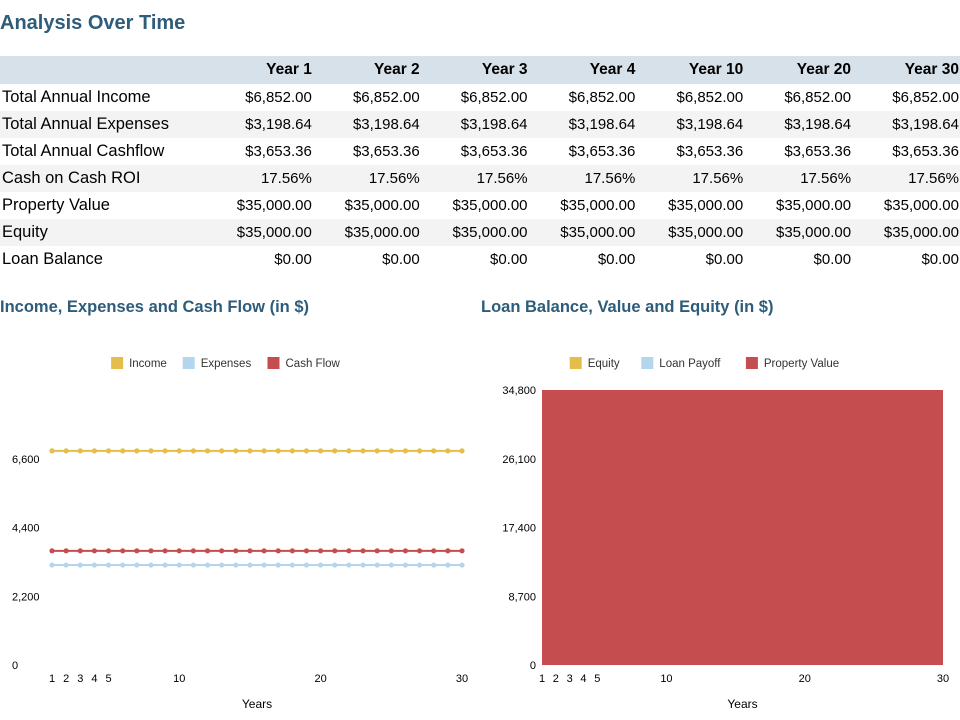 This screenshot has height=720, width=960. What do you see at coordinates (582, 178) in the screenshot?
I see `table-cell: 17.56%` at bounding box center [582, 178].